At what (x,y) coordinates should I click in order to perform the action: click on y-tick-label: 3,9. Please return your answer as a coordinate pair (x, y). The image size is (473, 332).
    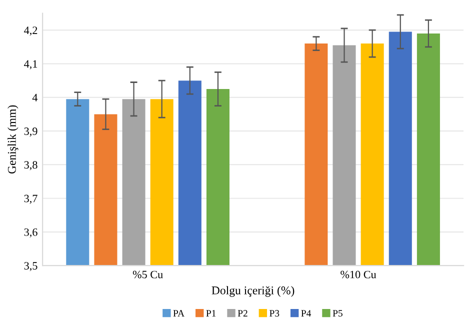
    Looking at the image, I should click on (31, 132).